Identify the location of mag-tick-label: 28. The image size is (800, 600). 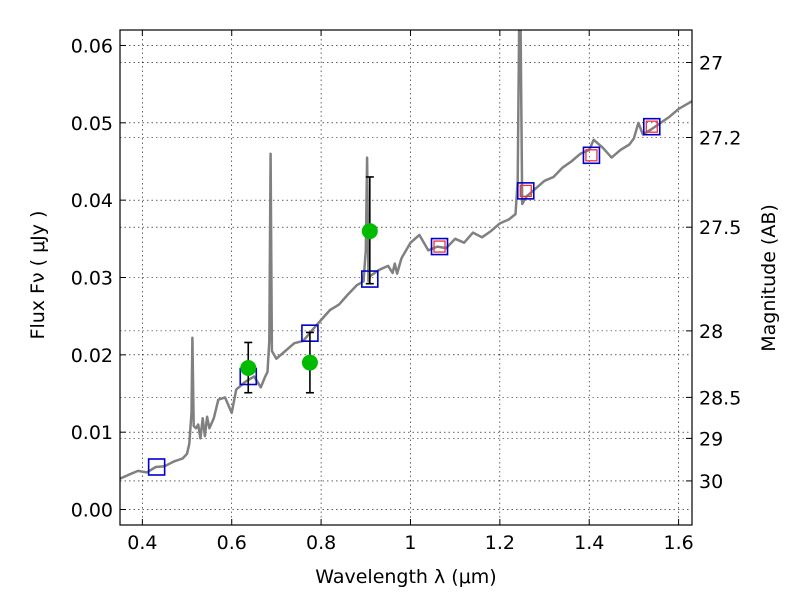
(711, 332).